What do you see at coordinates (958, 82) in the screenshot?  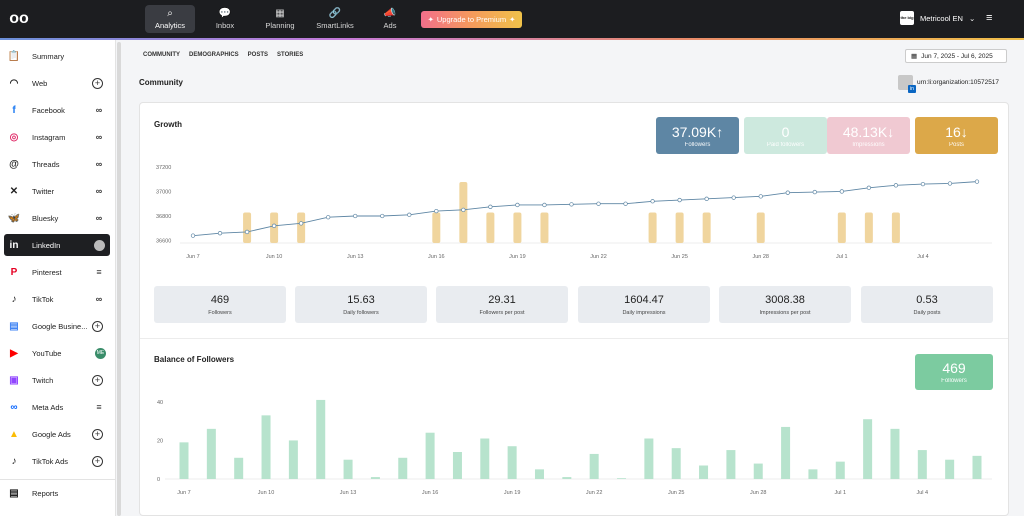 I see `organization-label: urn:li:organization:10572517` at bounding box center [958, 82].